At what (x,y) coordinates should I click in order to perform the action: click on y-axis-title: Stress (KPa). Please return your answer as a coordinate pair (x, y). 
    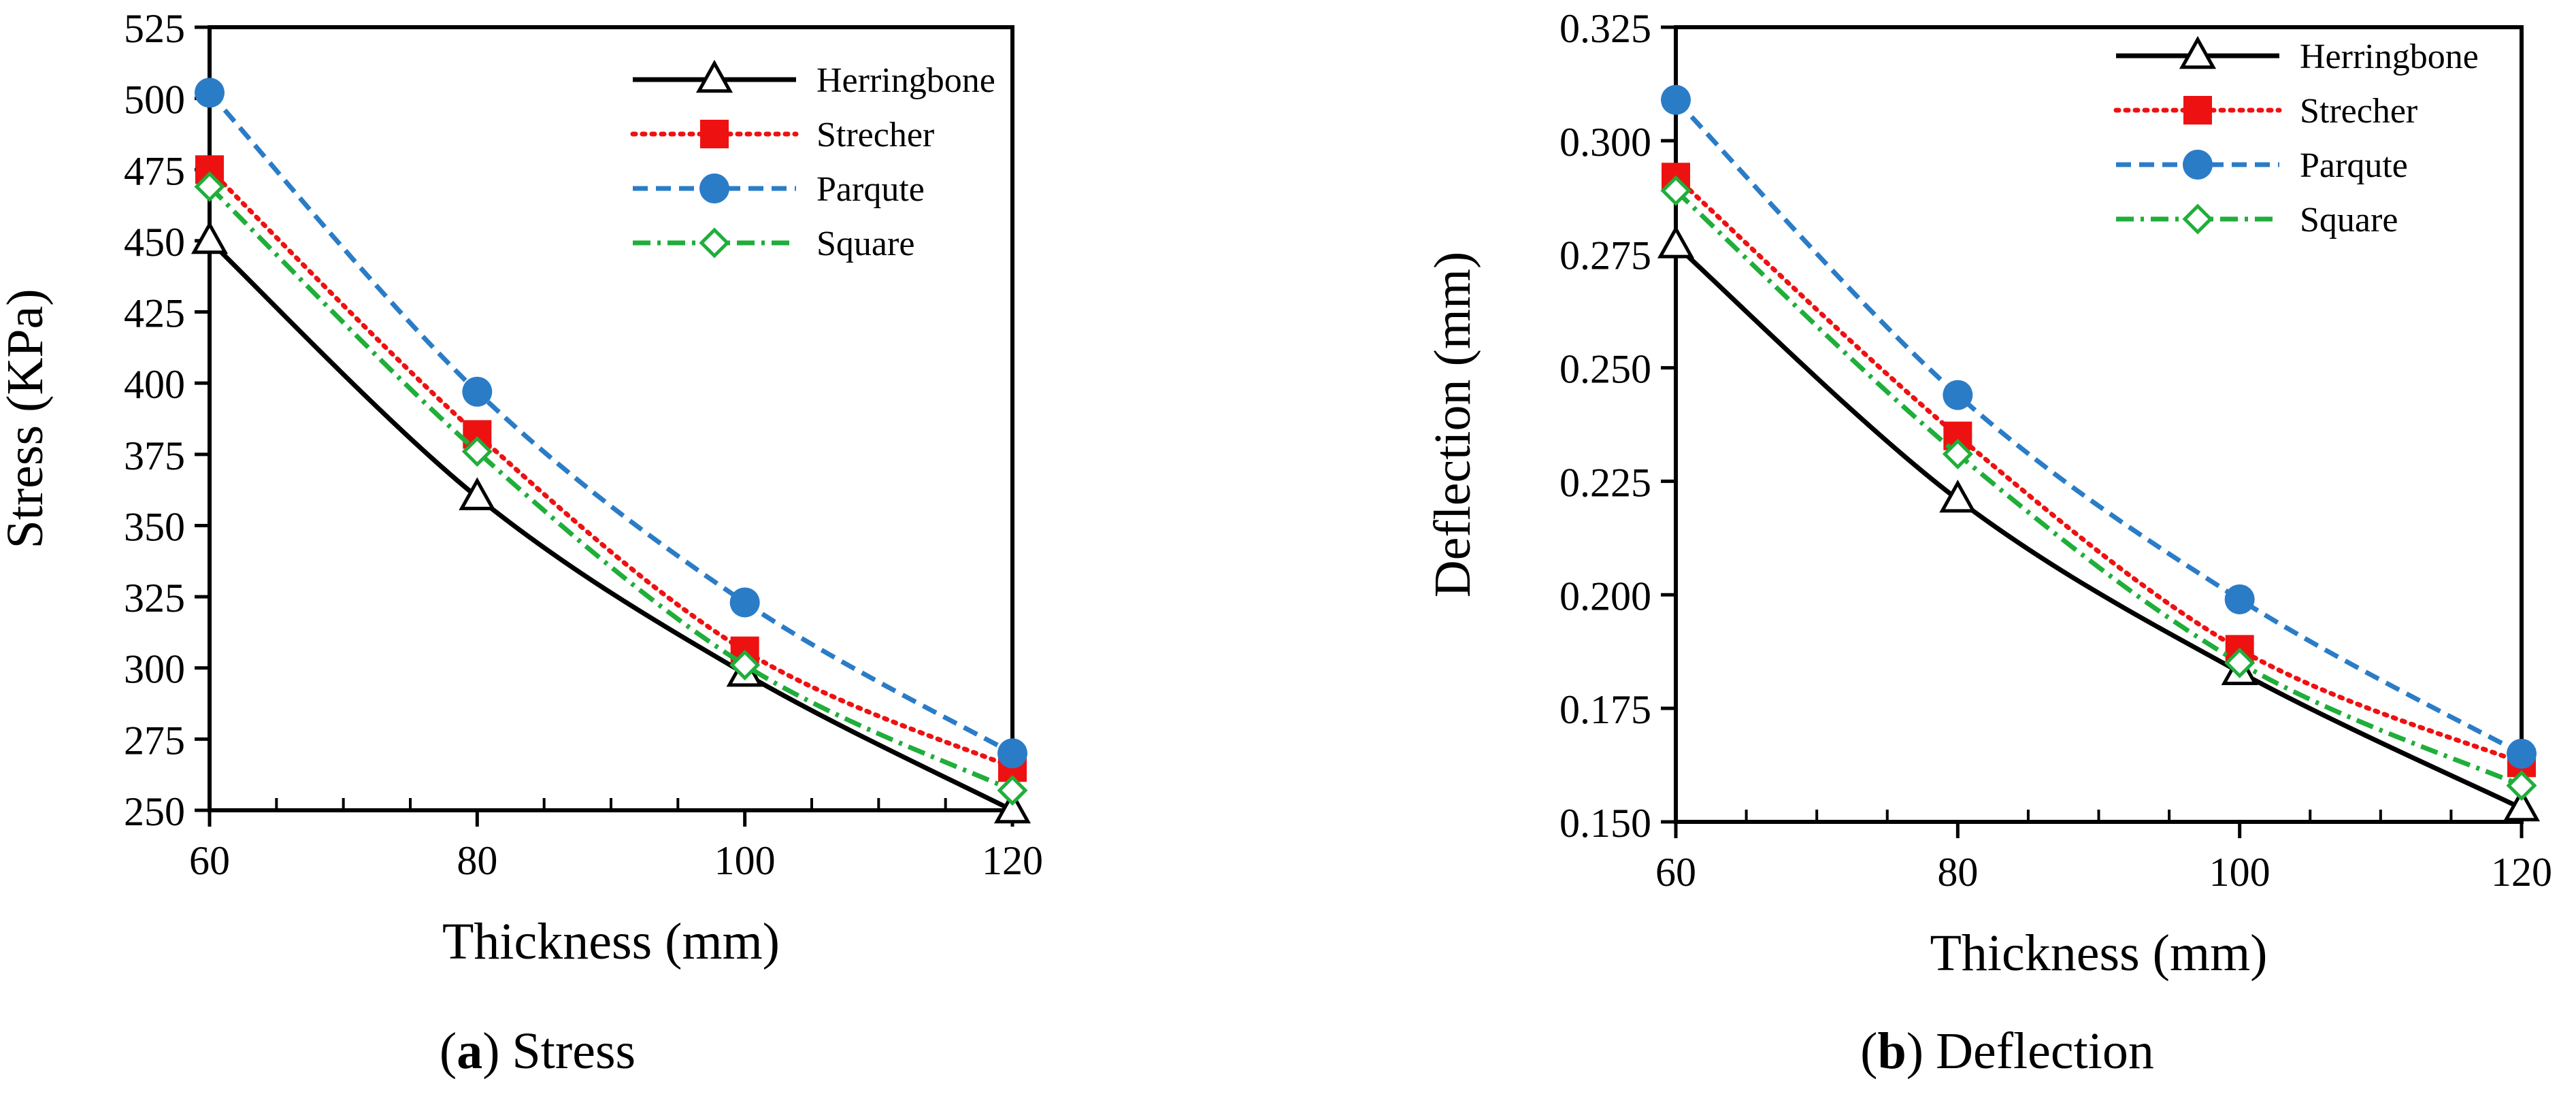
    Looking at the image, I should click on (27, 418).